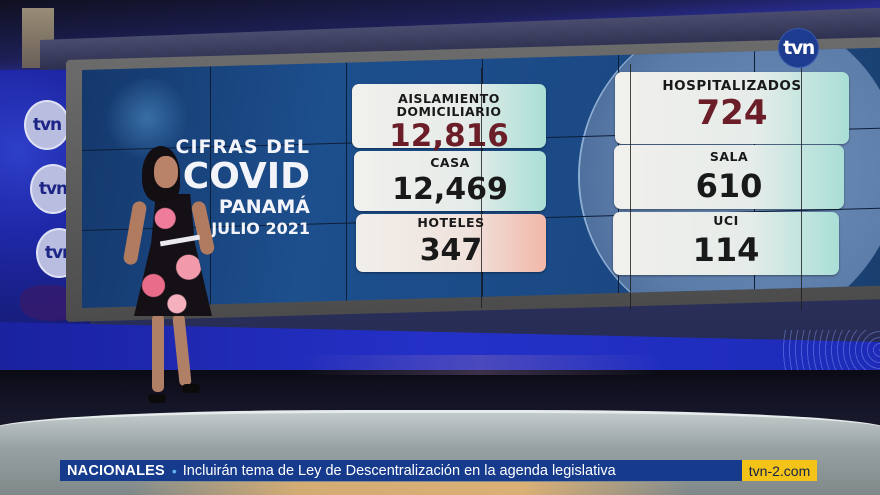  What do you see at coordinates (449, 105) in the screenshot?
I see `stat-label: AISLAMIENTO DOMICILIARIO` at bounding box center [449, 105].